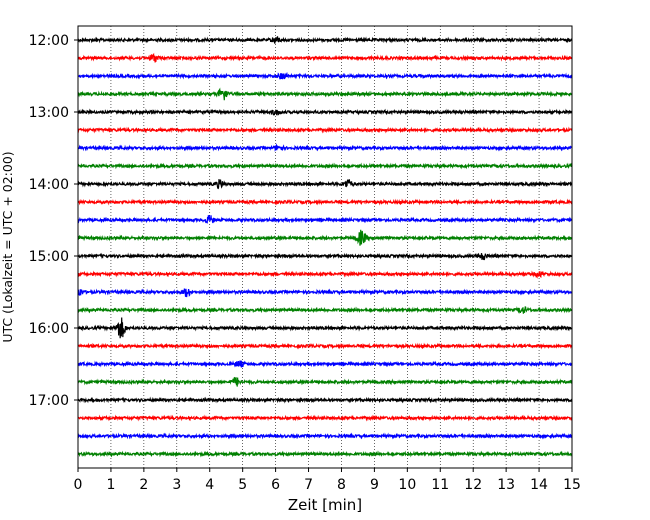 This screenshot has width=650, height=520. I want to click on y-axis: 12:00 13:00 14:00 15:00 16:00 17:00, so click(53, 221).